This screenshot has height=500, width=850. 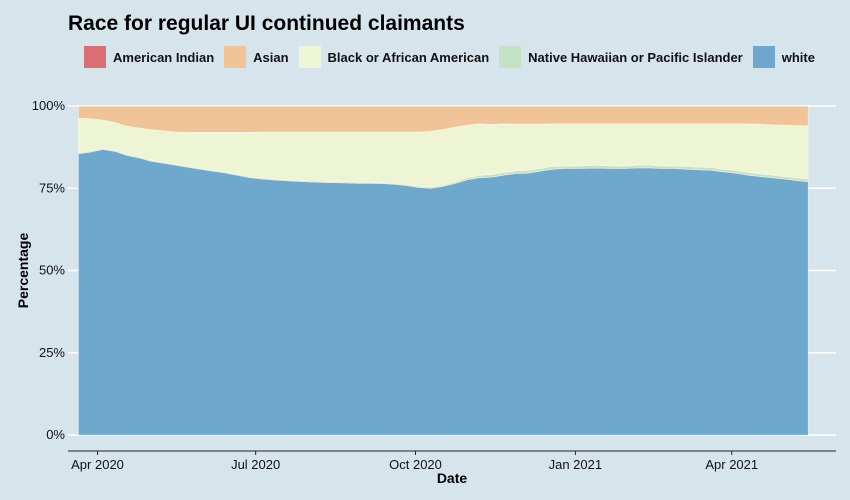 I want to click on x-tick-label: Jul 2020, so click(x=255, y=464).